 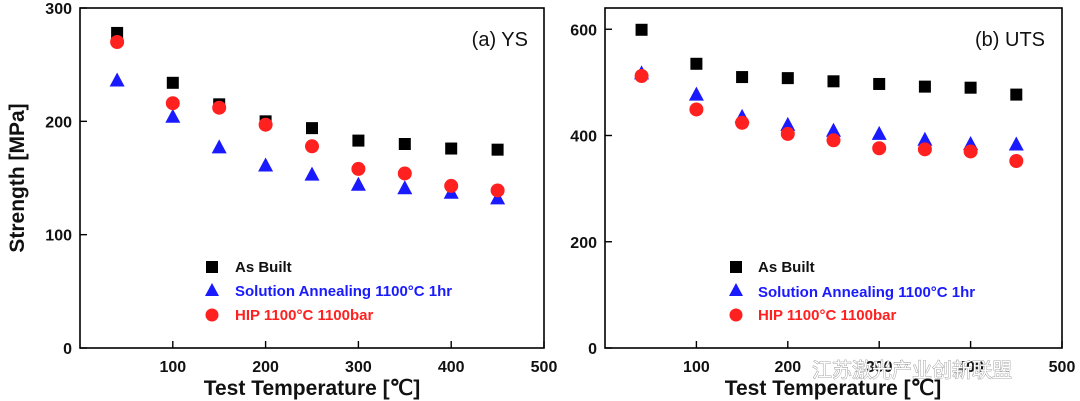 What do you see at coordinates (829, 95) in the screenshot?
I see `panel-b-marks` at bounding box center [829, 95].